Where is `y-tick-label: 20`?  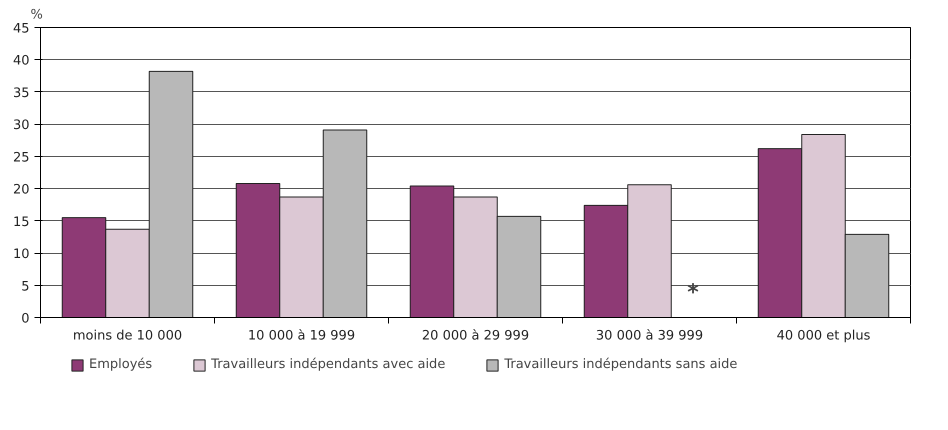
y-tick-label: 20 is located at coordinates (21, 190).